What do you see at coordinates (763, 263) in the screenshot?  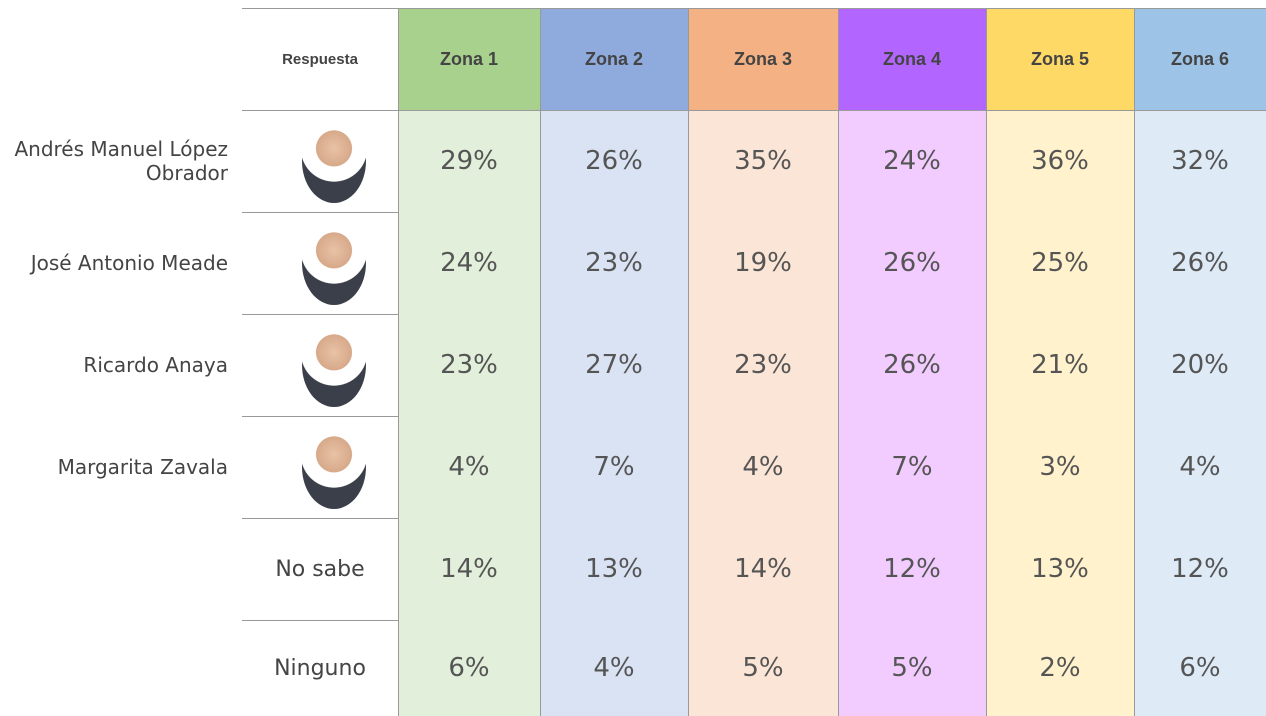 I see `value-cell: 19%` at bounding box center [763, 263].